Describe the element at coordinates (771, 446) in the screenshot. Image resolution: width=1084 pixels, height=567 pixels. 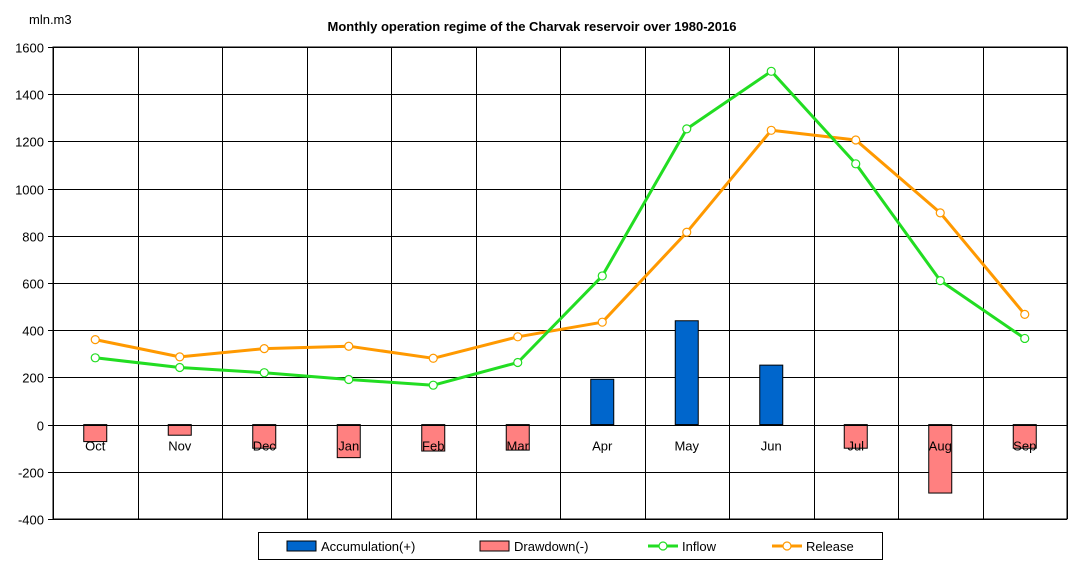
I see `x-tick-label: Jun` at that location.